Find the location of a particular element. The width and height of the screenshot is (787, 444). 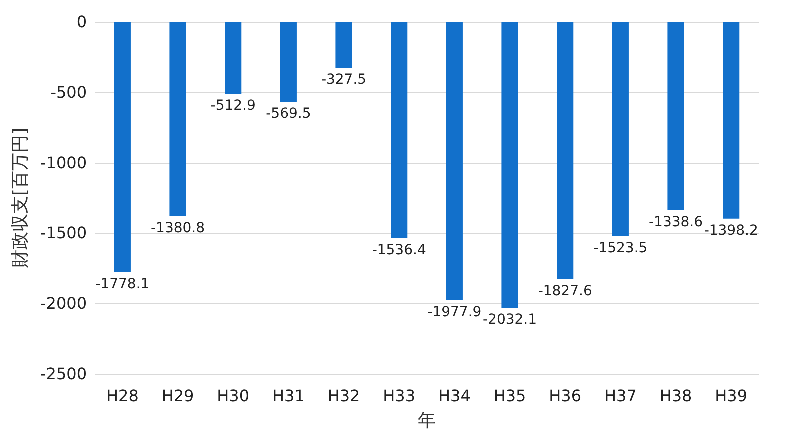

data-label: -1778.1 is located at coordinates (123, 284).